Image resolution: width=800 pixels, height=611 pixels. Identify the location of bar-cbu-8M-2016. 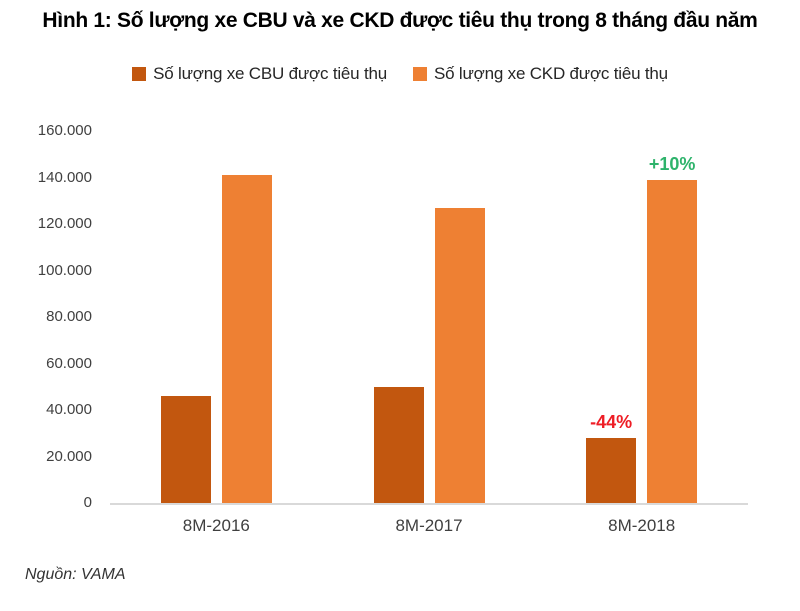
(185, 449).